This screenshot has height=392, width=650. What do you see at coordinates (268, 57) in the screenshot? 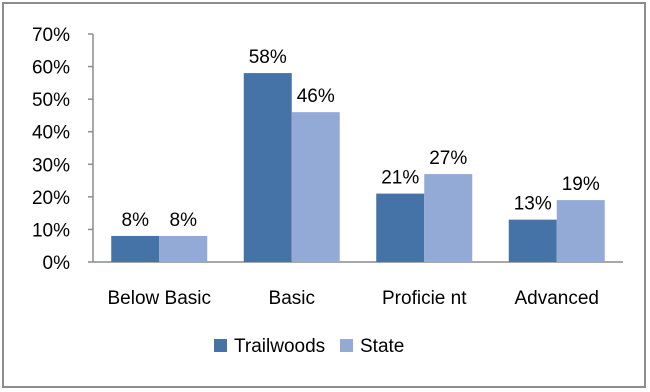
I see `data-label: 58%` at bounding box center [268, 57].